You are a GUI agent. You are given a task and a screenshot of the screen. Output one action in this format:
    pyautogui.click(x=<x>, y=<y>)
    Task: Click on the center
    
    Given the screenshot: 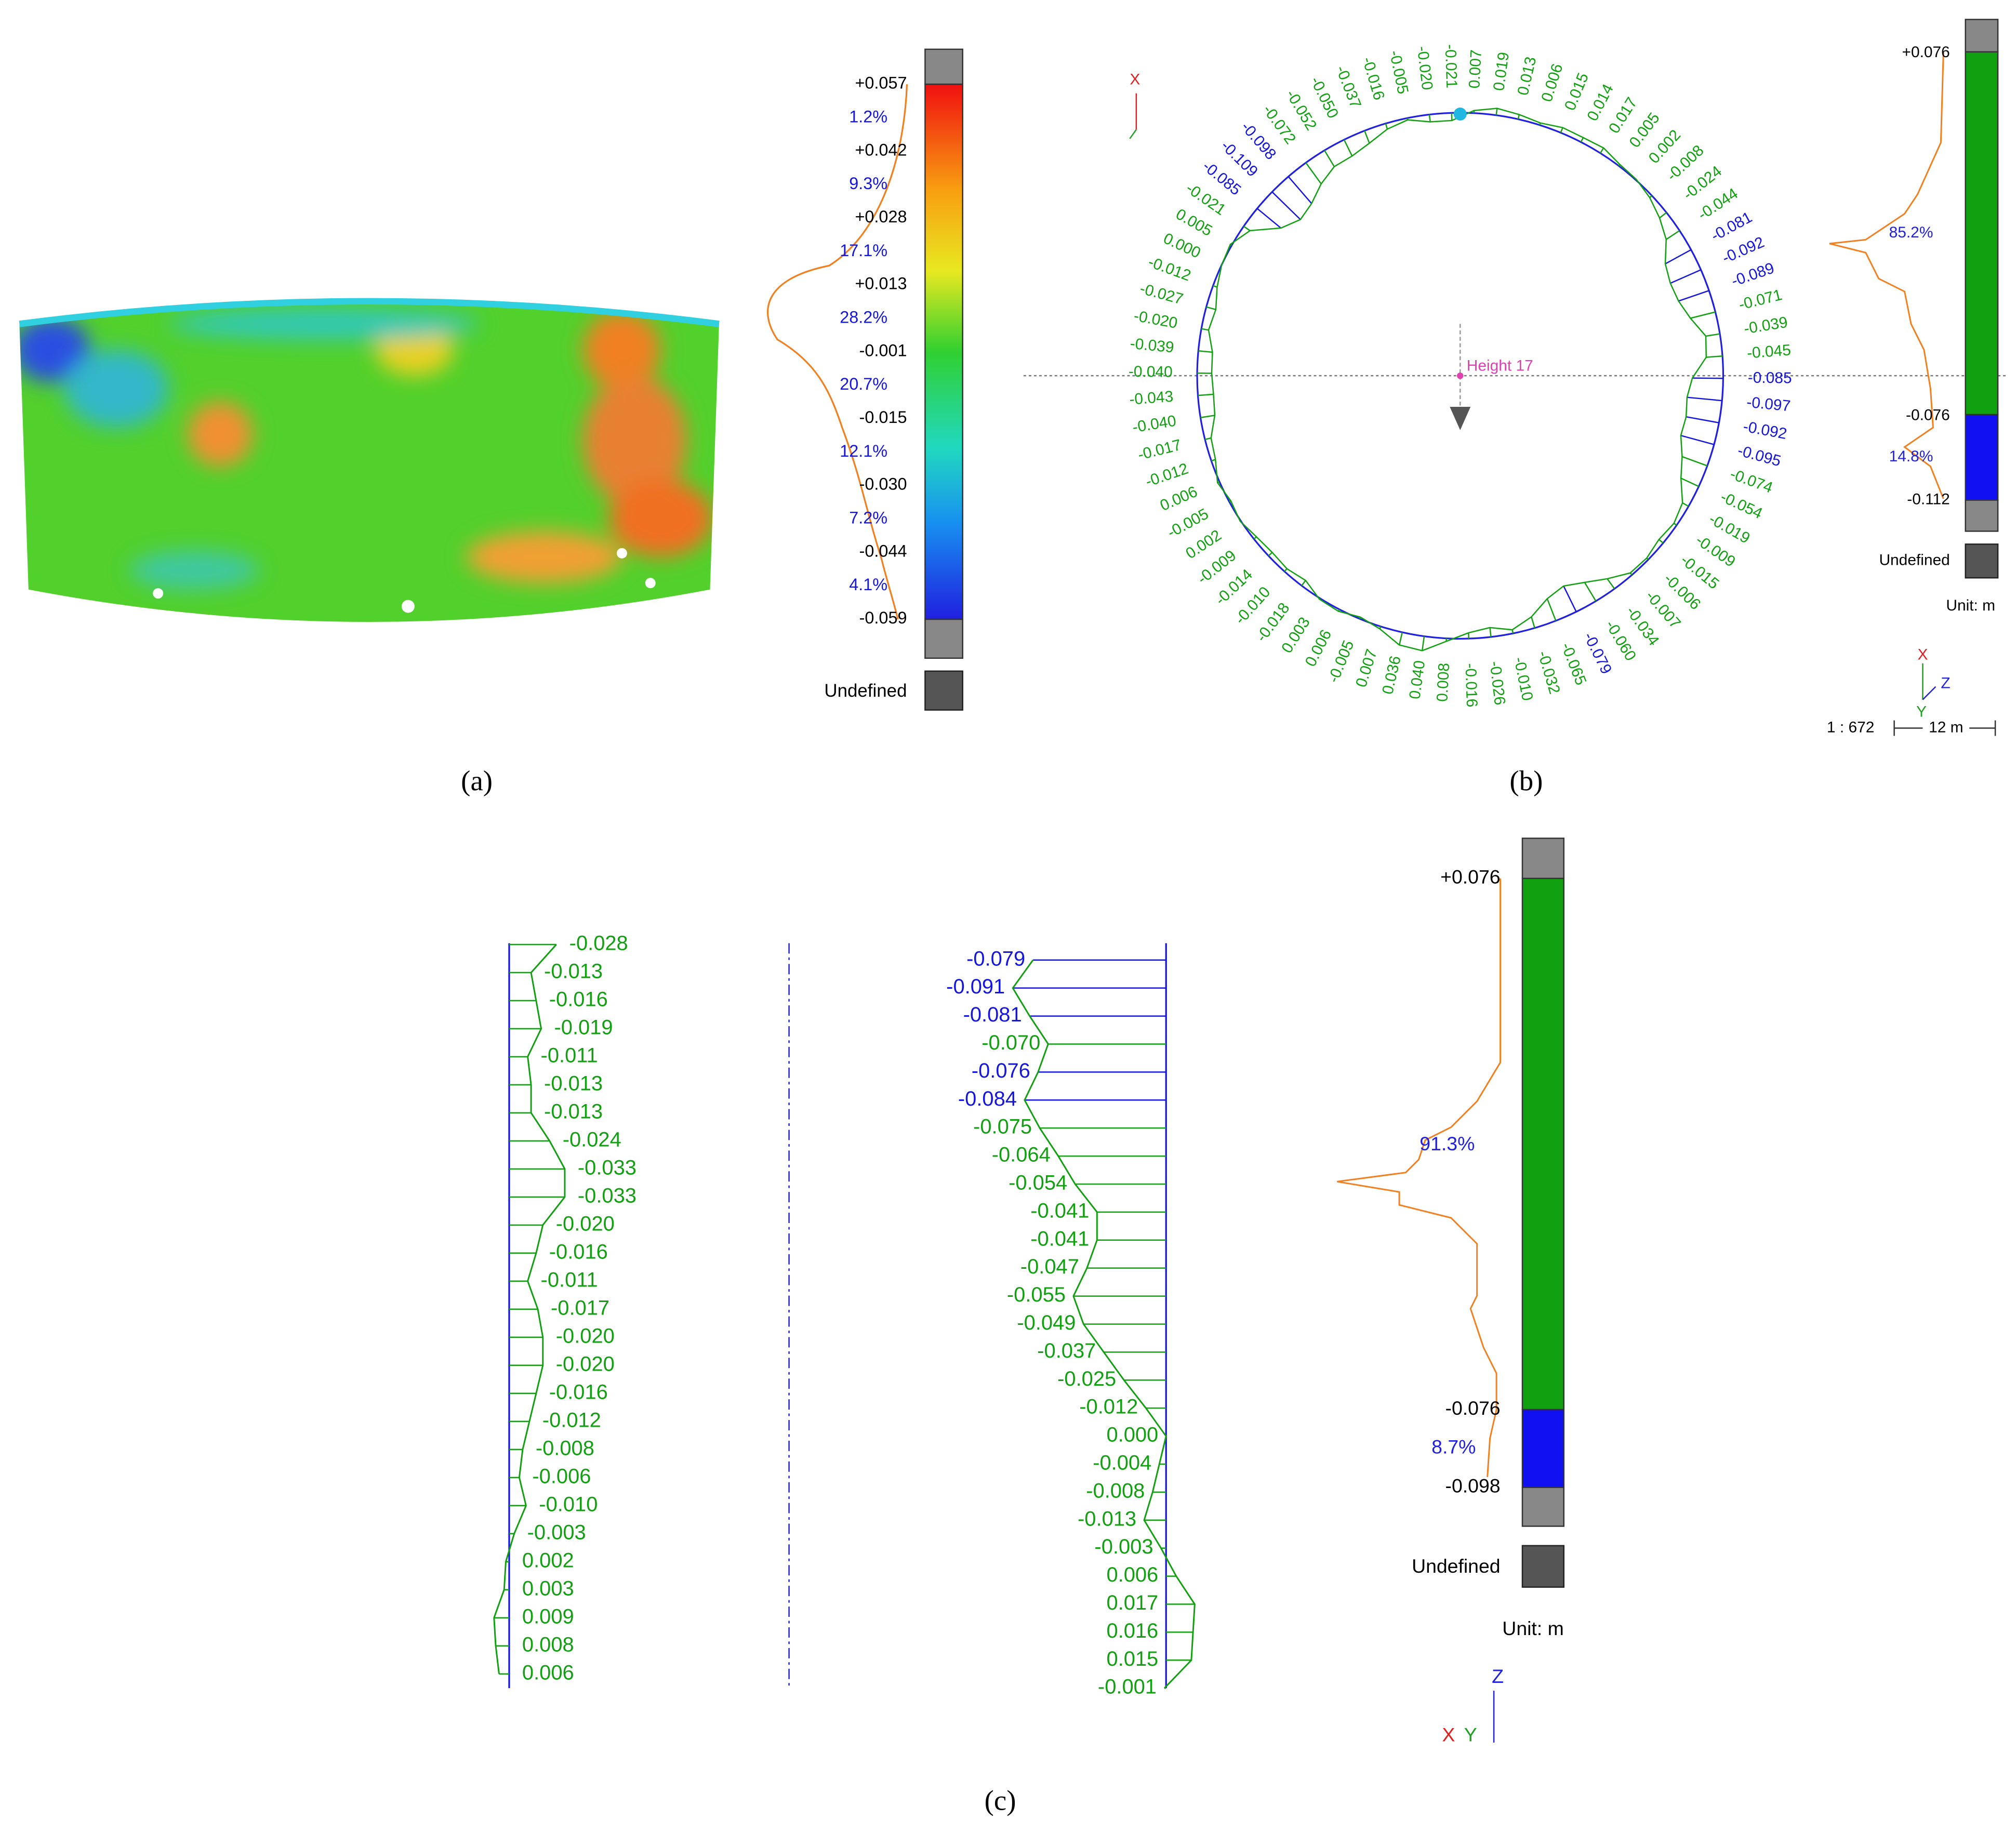 What is the action you would take?
    pyautogui.click(x=1460, y=375)
    